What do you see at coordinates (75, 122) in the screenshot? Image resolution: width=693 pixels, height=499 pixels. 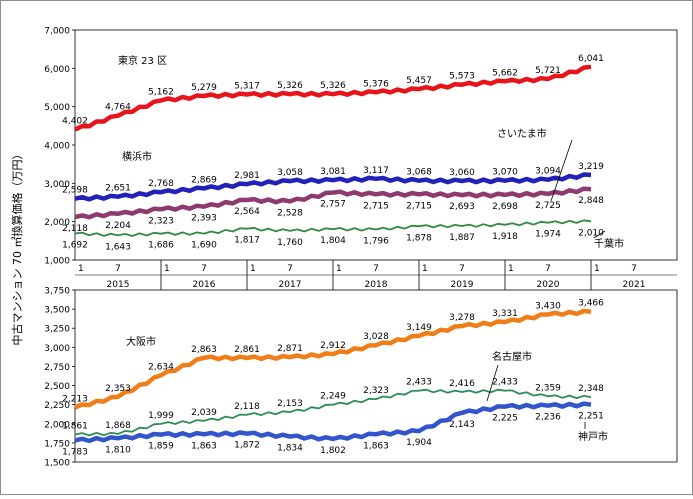 I see `data-label: 4,402` at bounding box center [75, 122].